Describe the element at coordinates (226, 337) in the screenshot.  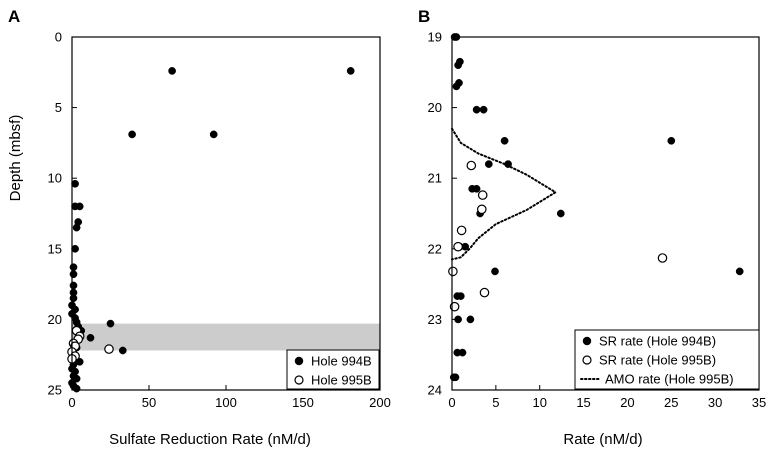
I see `panel-a-shaded-band` at that location.